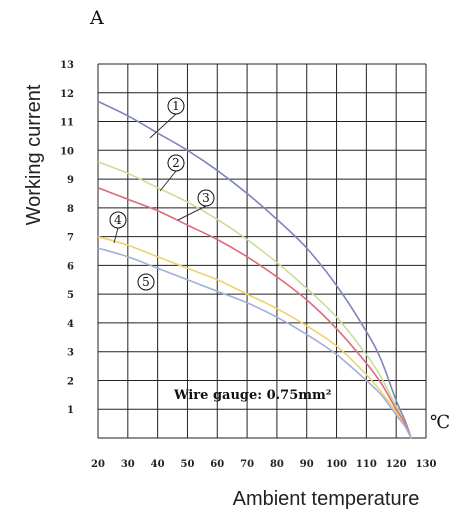  What do you see at coordinates (366, 464) in the screenshot?
I see `x-tick-label: 110` at bounding box center [366, 464].